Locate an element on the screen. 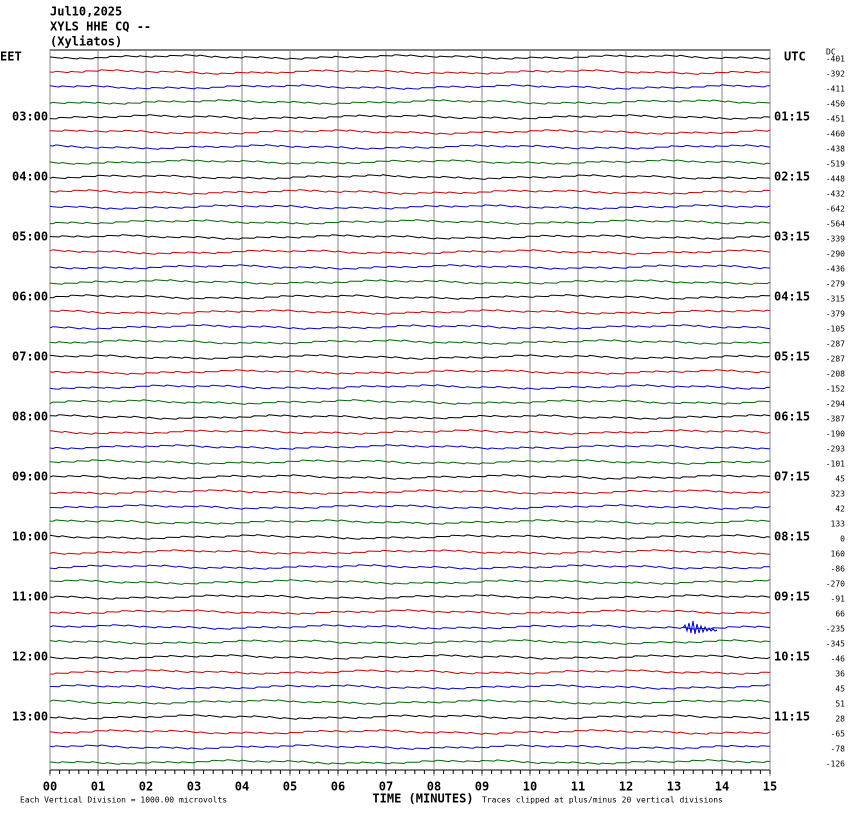 This screenshot has width=850, height=814. left-time: 06:00 is located at coordinates (30, 297).